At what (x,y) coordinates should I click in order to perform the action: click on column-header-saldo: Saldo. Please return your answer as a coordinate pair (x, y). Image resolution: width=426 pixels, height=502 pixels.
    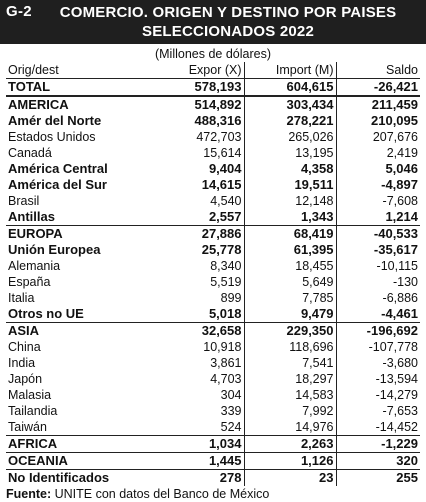
    Looking at the image, I should click on (378, 70).